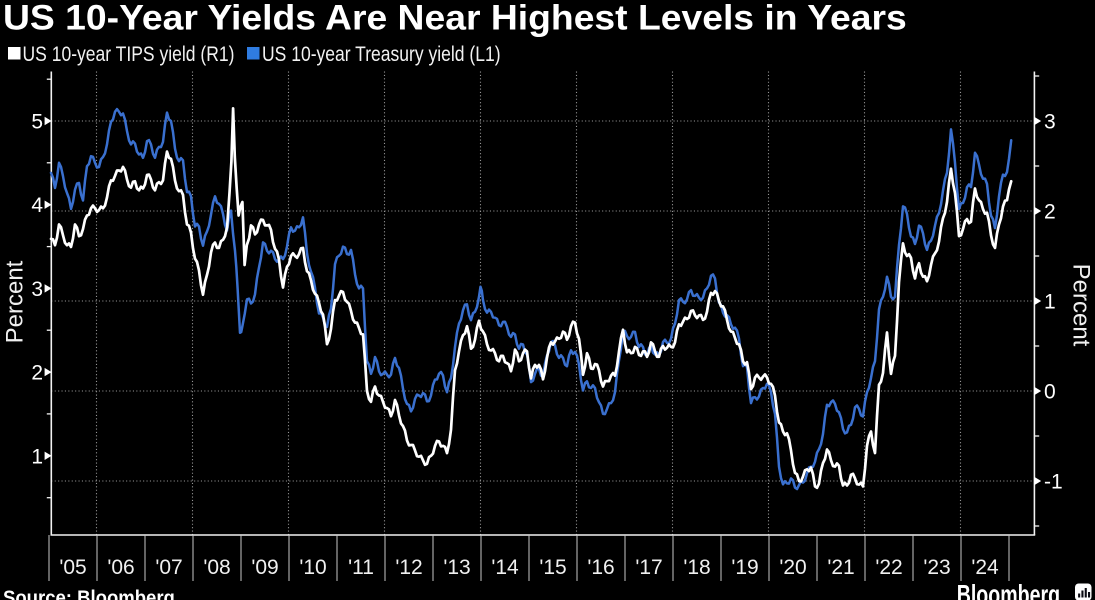 Image resolution: width=1095 pixels, height=600 pixels. What do you see at coordinates (600, 567) in the screenshot?
I see `svg-text: '16` at bounding box center [600, 567].